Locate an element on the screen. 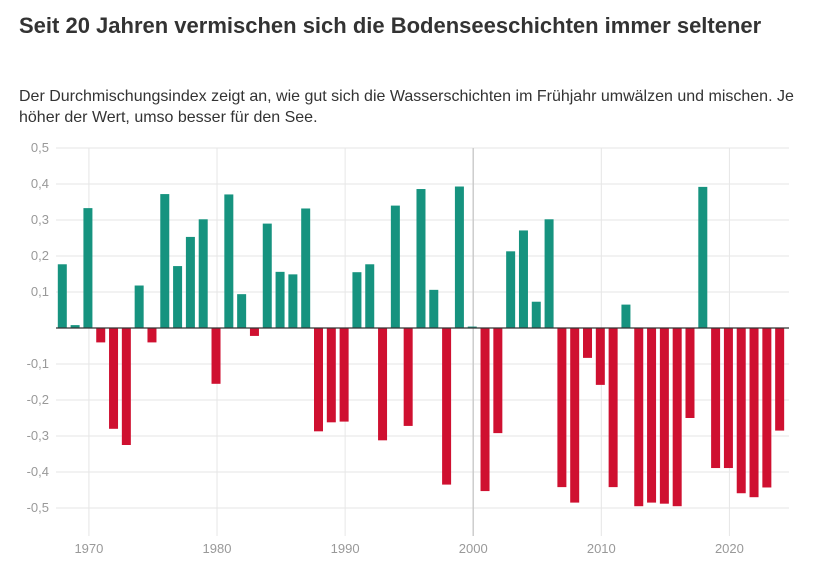 The image size is (832, 580). x-tick-label: 1990 is located at coordinates (345, 548).